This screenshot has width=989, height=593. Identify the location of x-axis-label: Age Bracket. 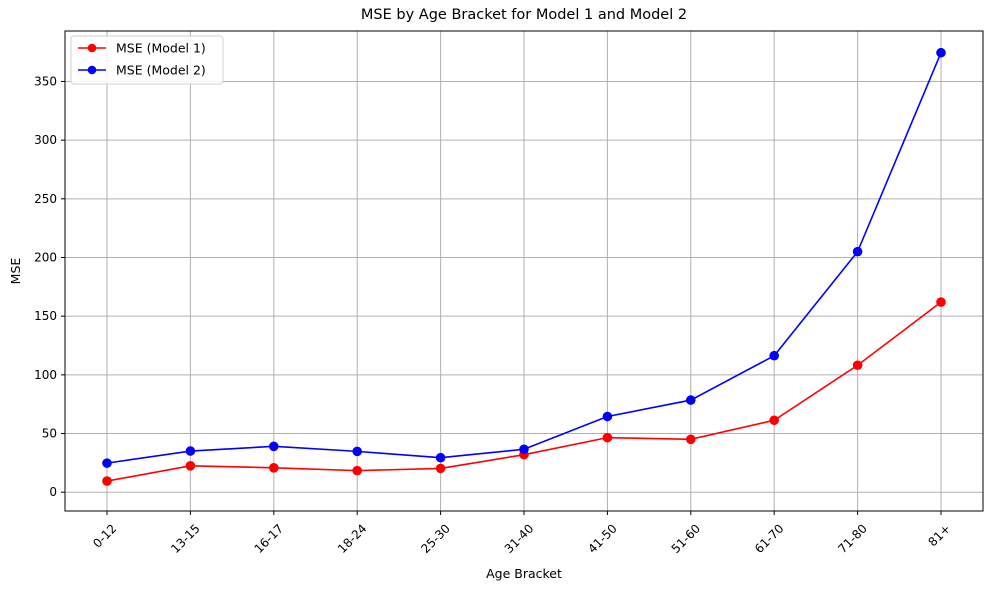
(524, 573).